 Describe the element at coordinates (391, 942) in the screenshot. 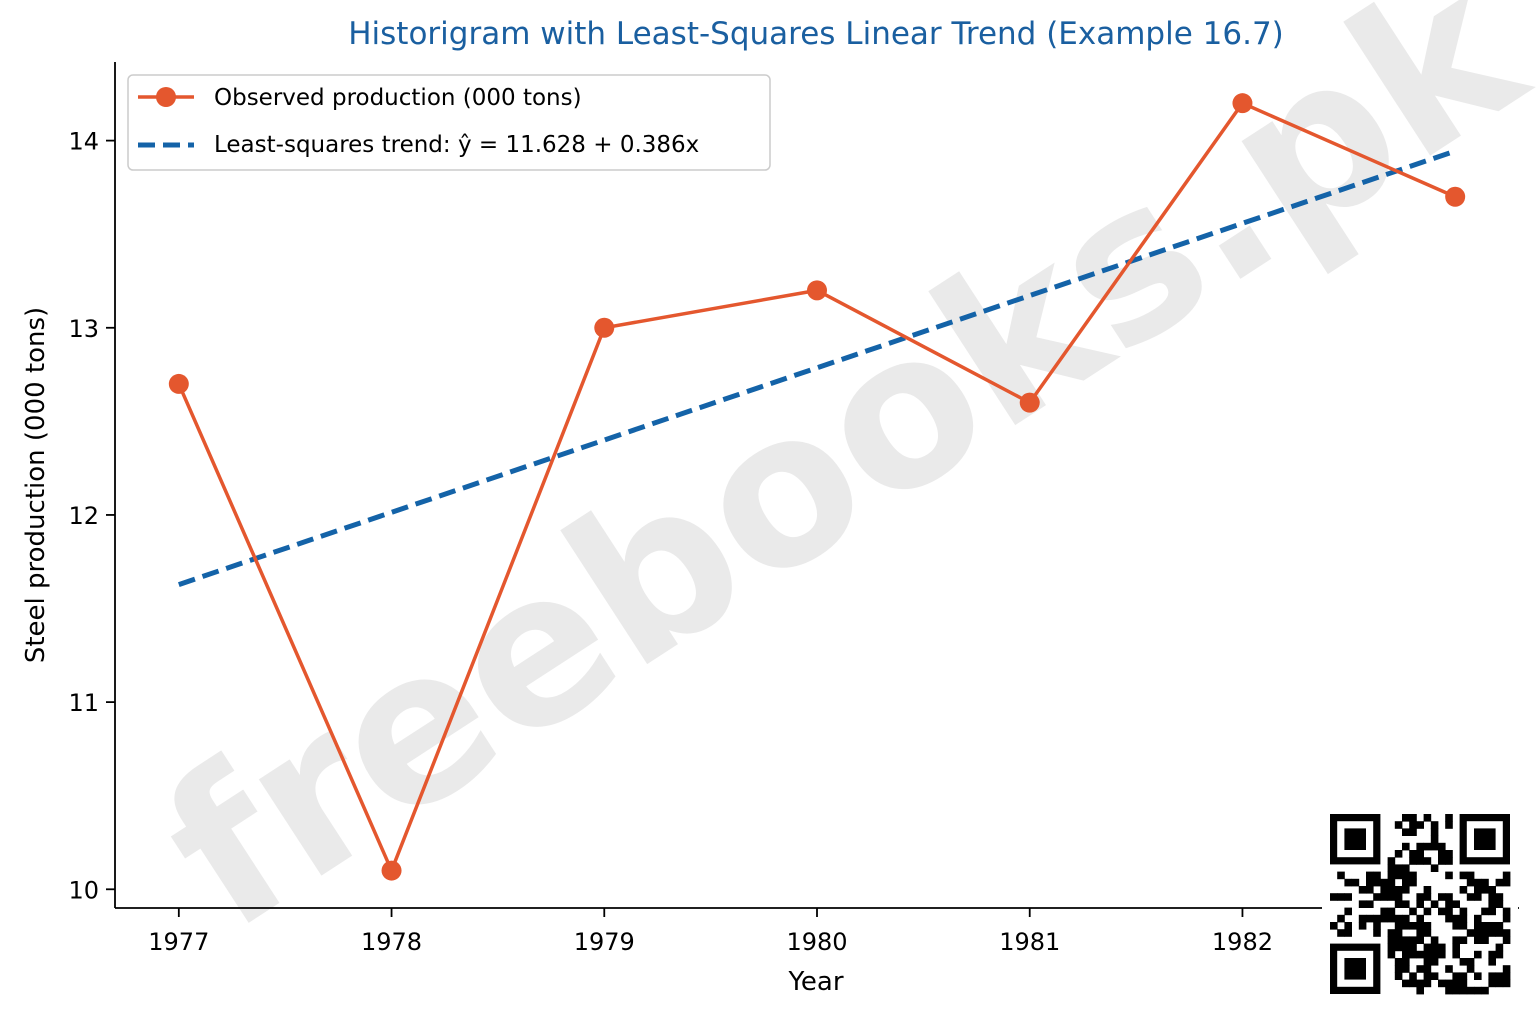

I see `x-tick-label: 1978` at that location.